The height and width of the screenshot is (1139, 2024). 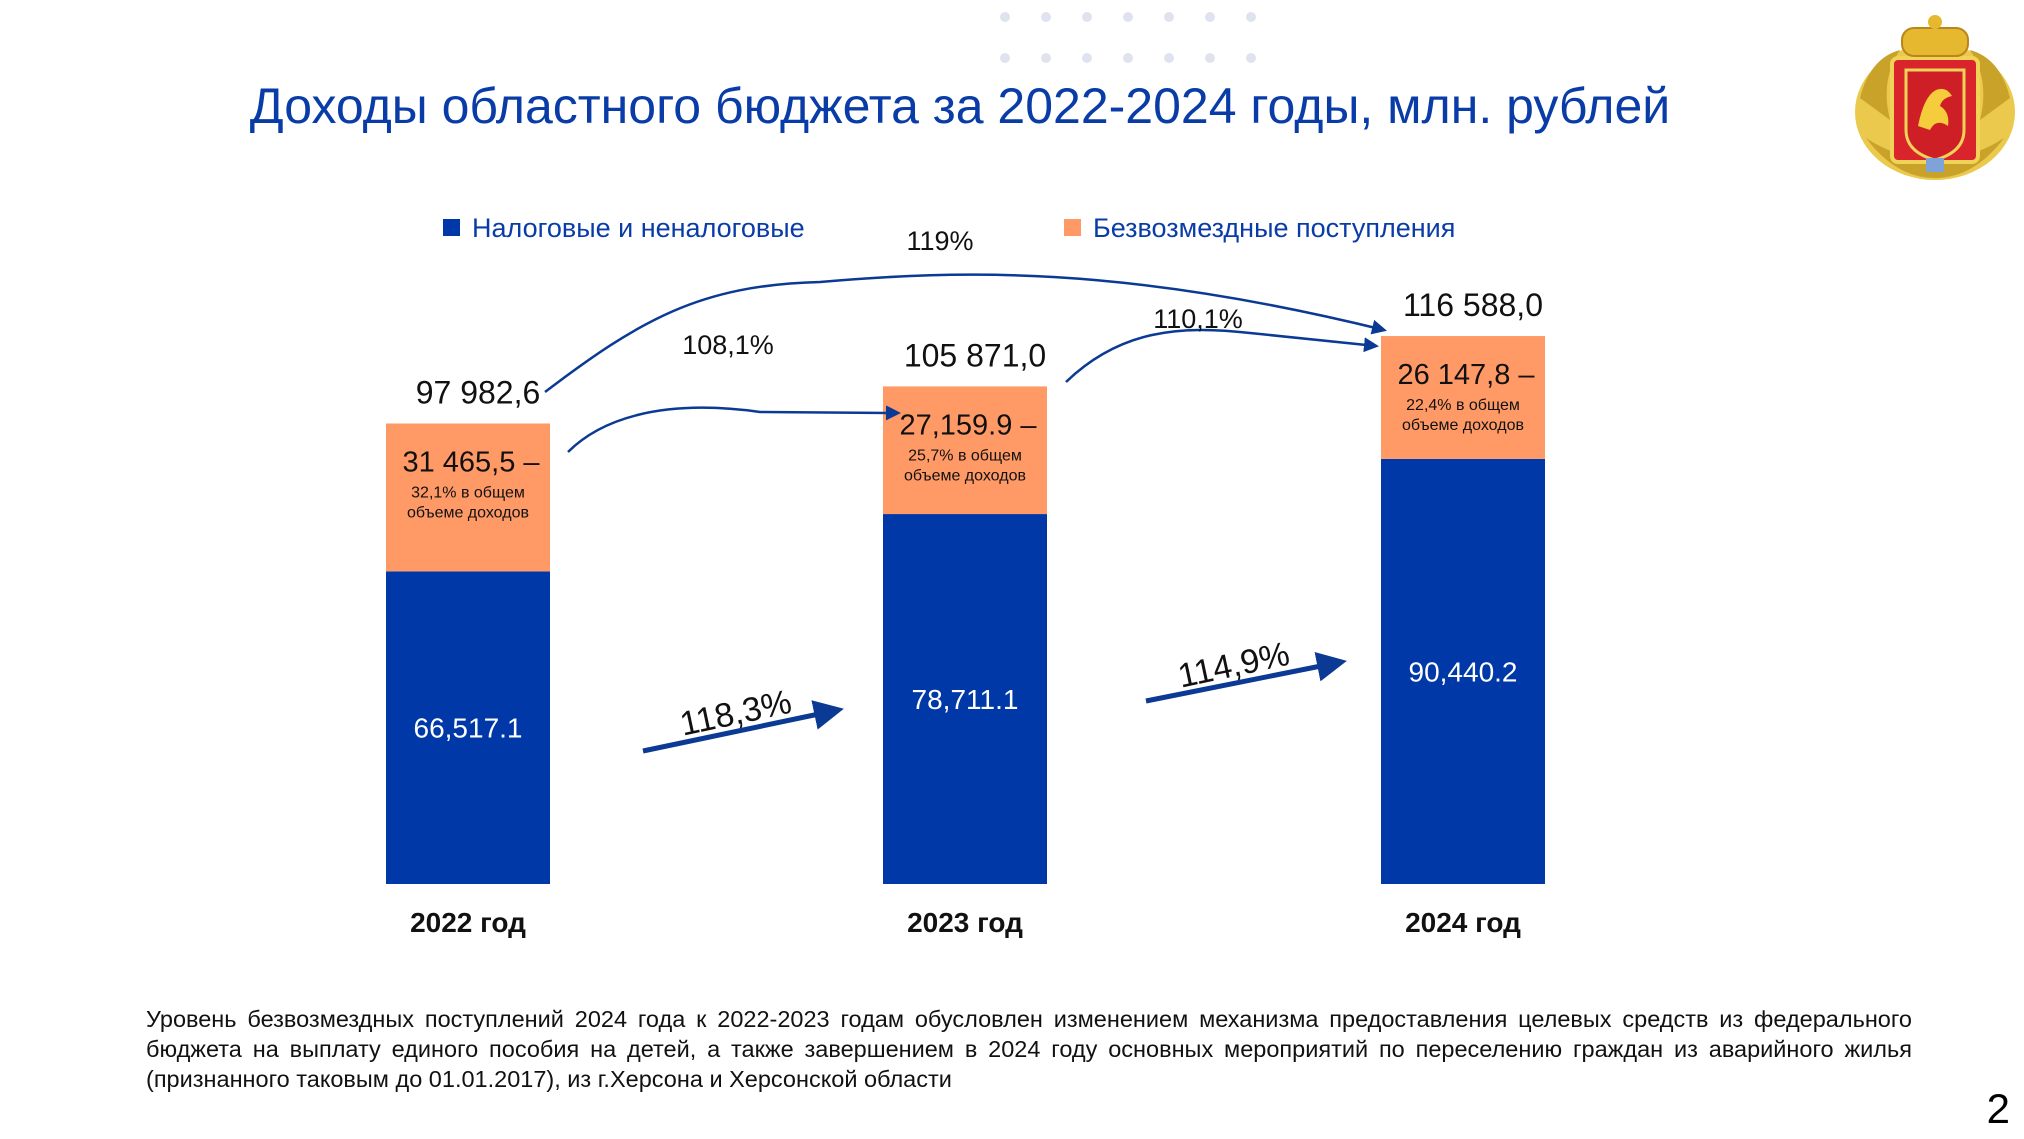 I want to click on legend-label-transfers: Безвозмездные поступления, so click(x=1274, y=228).